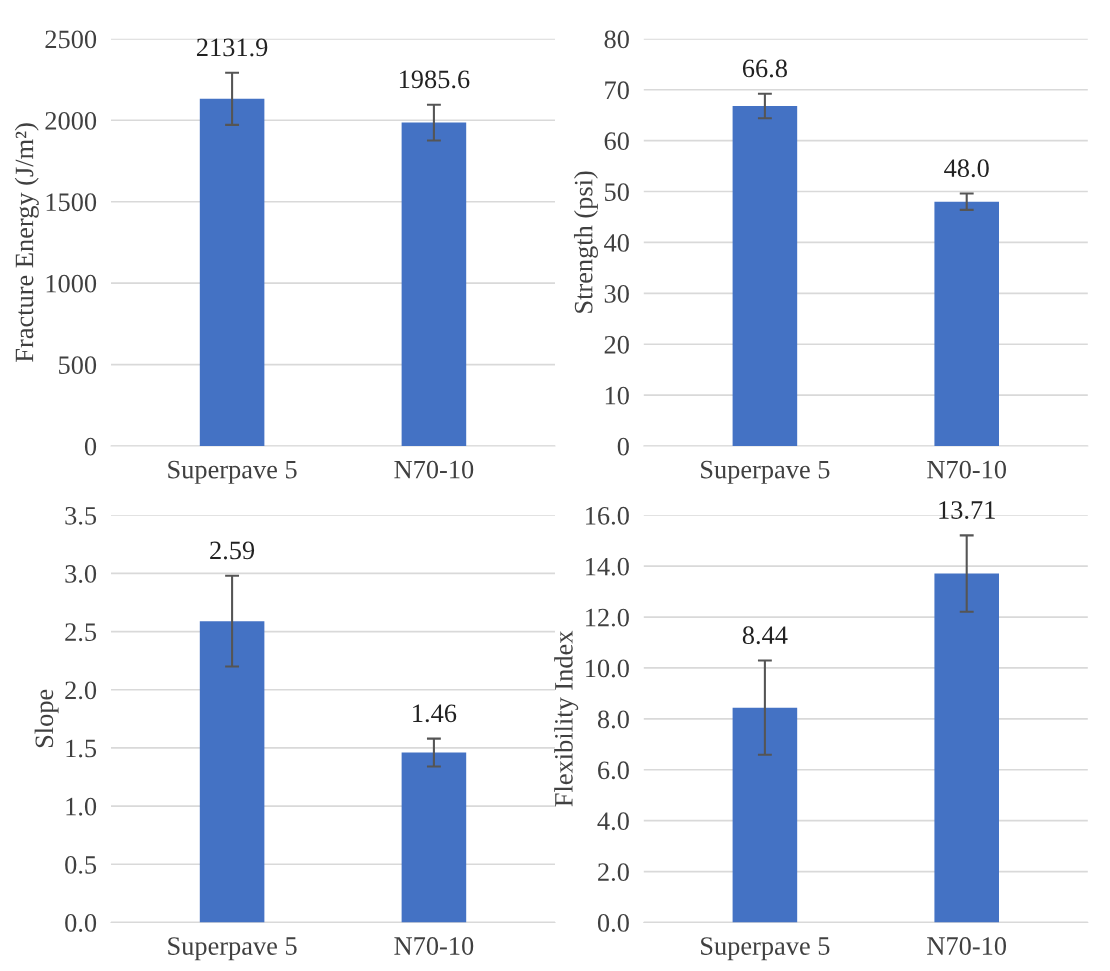 The image size is (1110, 971). I want to click on y-tick-label: 8.0, so click(613, 719).